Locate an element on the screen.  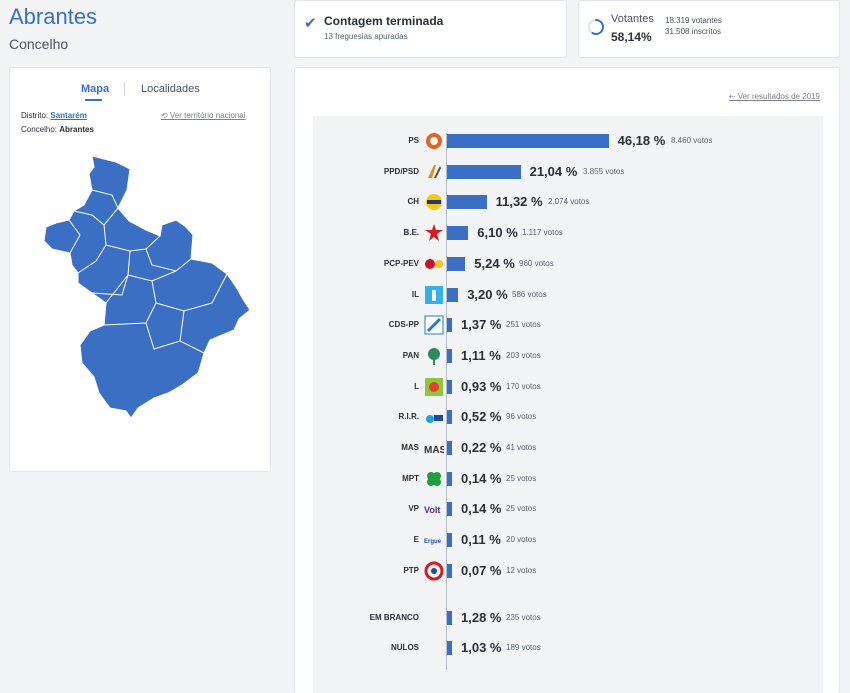
party-name: PAN is located at coordinates (410, 355).